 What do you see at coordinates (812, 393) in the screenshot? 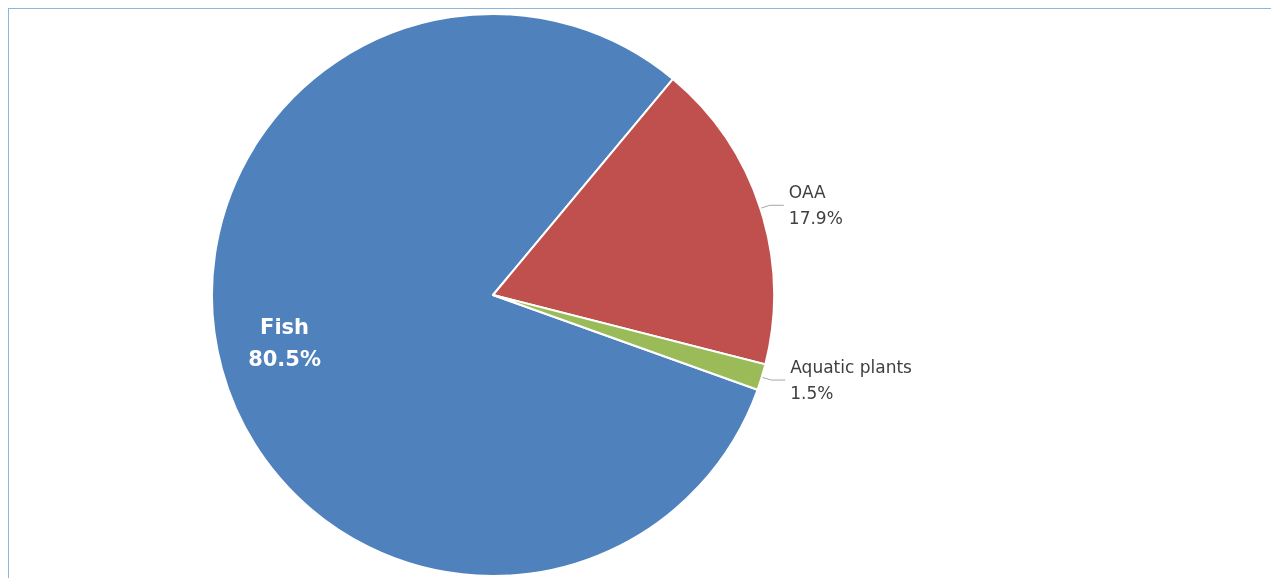
I see `data-label: 1.5%` at bounding box center [812, 393].